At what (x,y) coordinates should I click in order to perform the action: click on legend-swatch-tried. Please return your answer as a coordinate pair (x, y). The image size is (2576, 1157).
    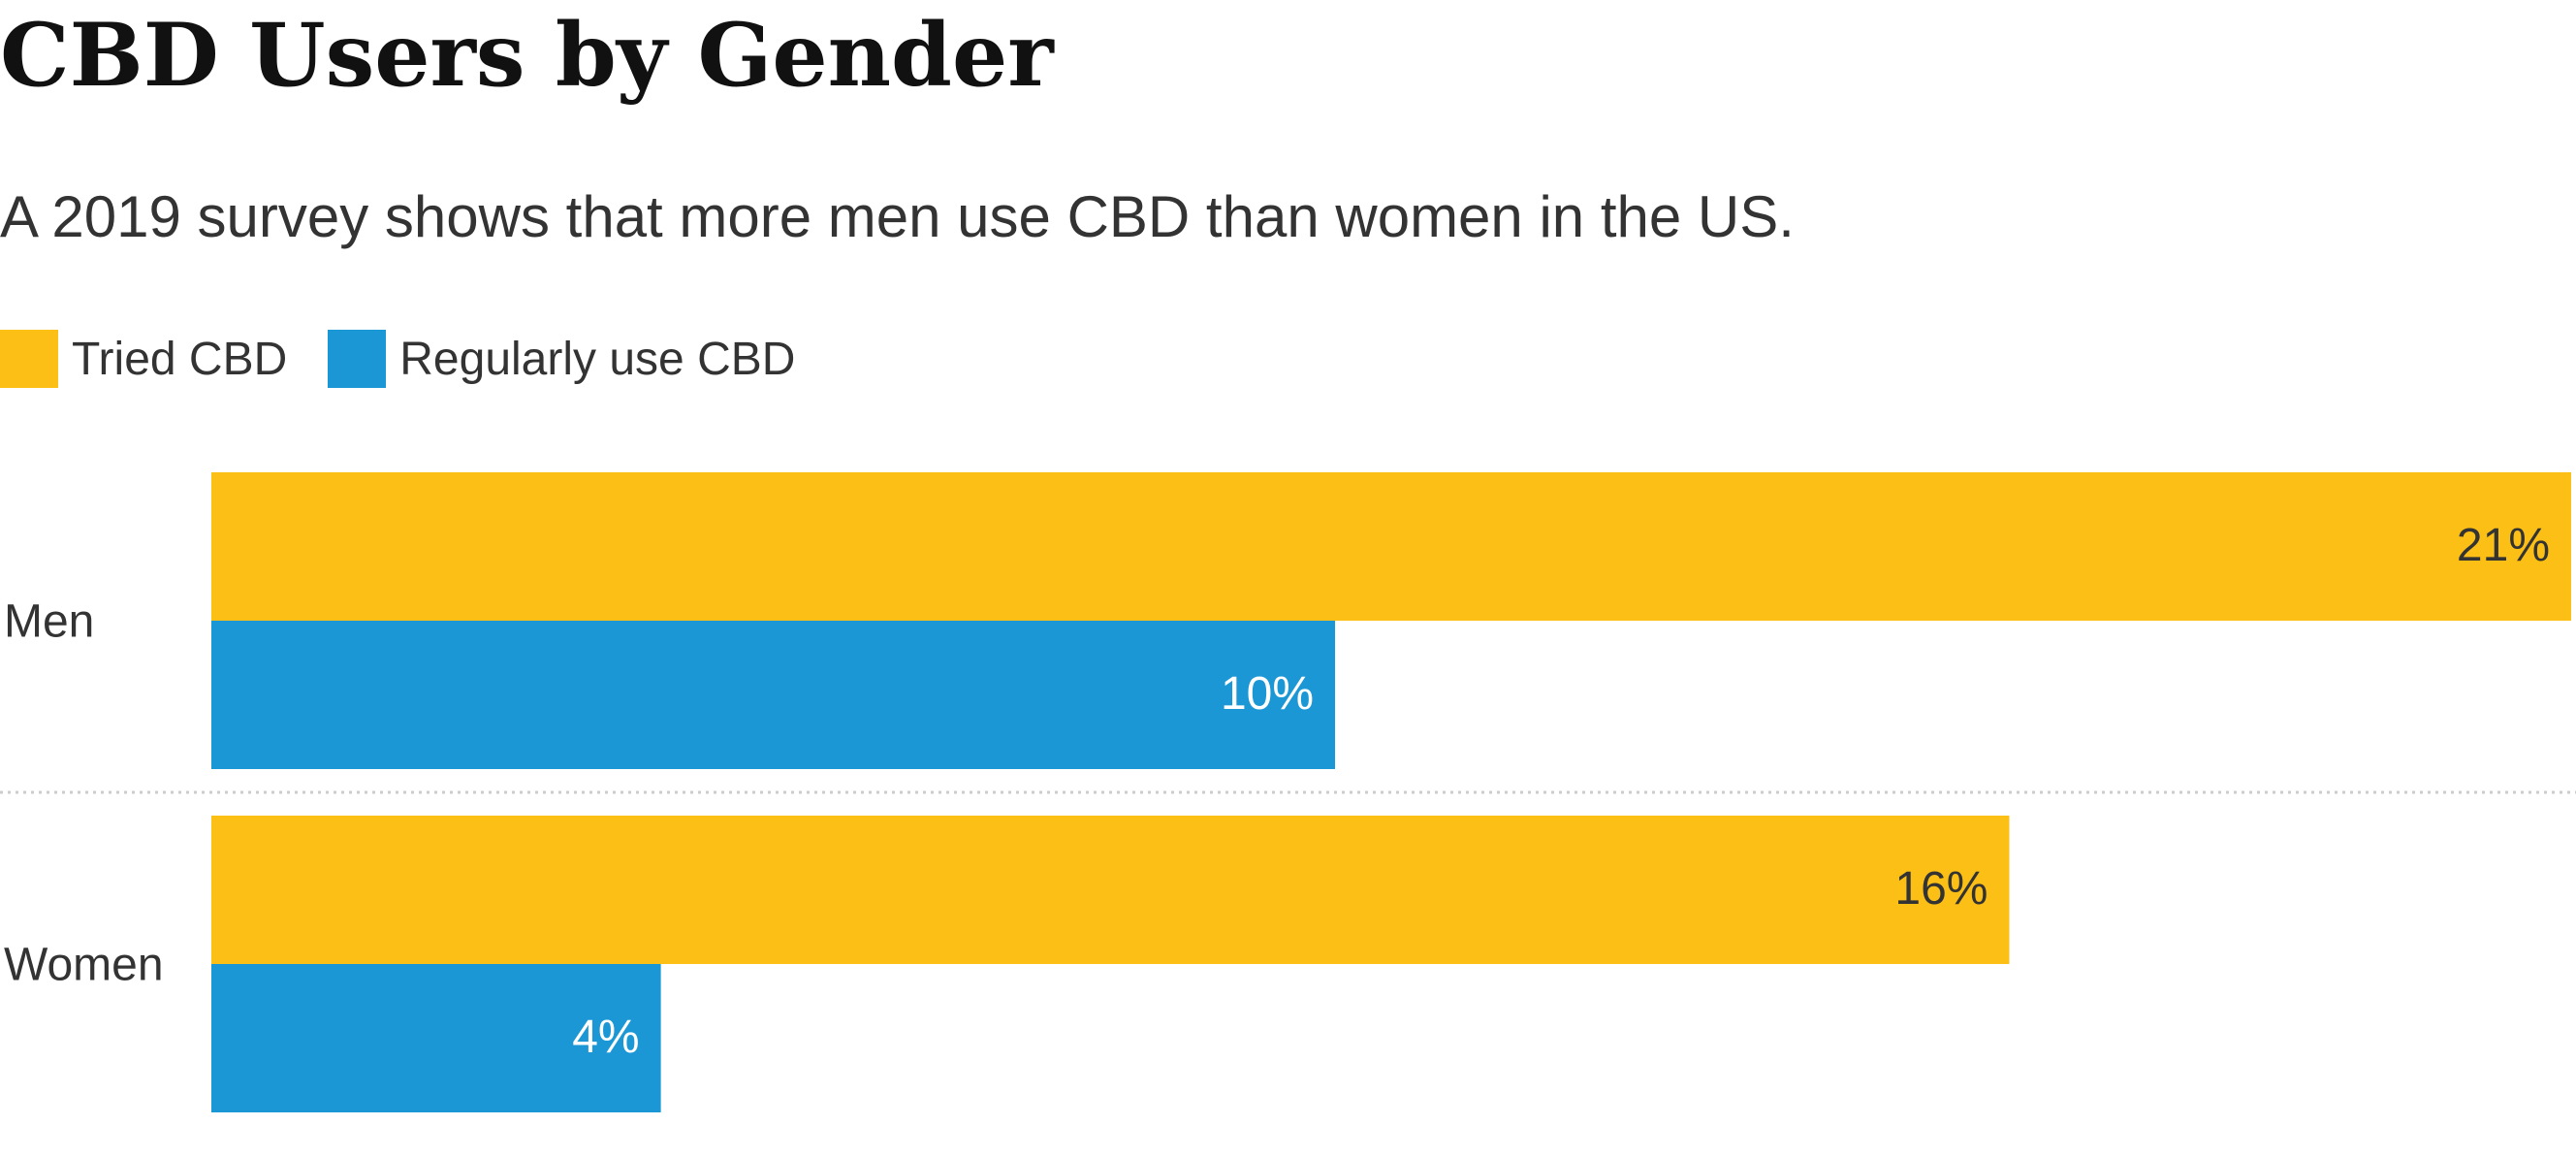
    Looking at the image, I should click on (29, 359).